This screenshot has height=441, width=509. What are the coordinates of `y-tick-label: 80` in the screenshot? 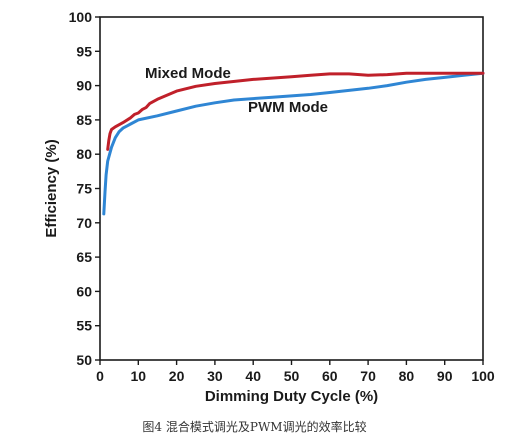 It's located at (84, 154).